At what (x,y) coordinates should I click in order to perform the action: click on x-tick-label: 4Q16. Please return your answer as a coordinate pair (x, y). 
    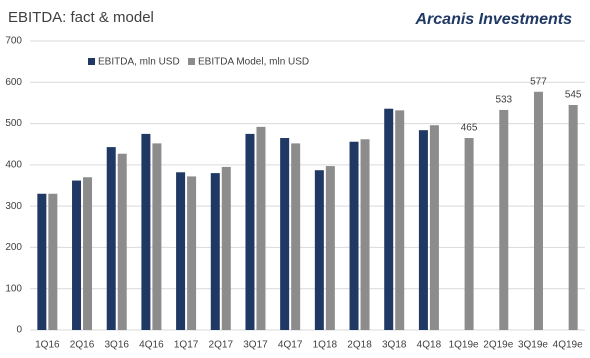
    Looking at the image, I should click on (151, 345).